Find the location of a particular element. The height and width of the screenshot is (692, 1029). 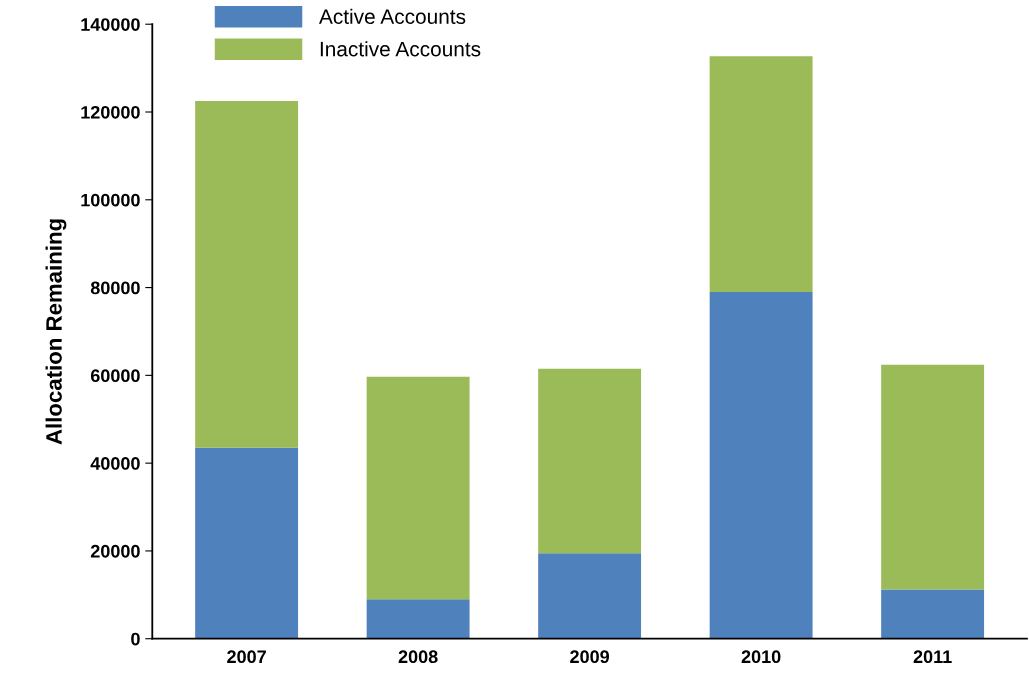

x-tick-label: 2008 is located at coordinates (418, 657).